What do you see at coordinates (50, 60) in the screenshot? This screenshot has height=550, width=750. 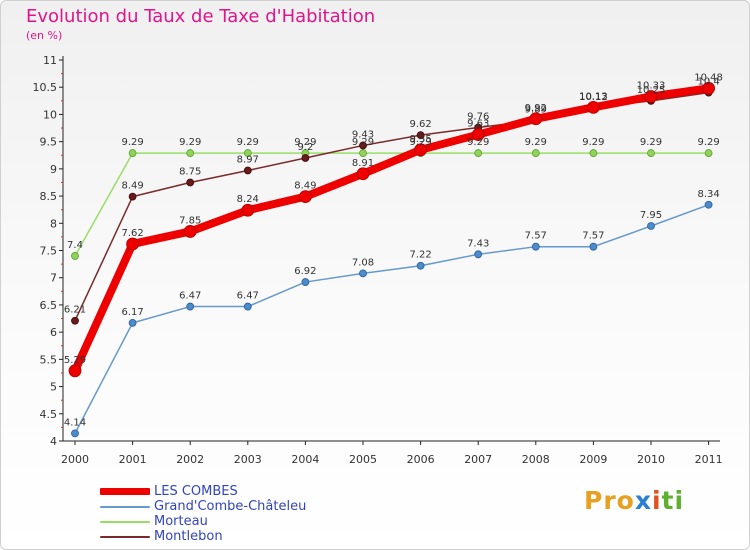 I see `y-tick-label: 11` at bounding box center [50, 60].